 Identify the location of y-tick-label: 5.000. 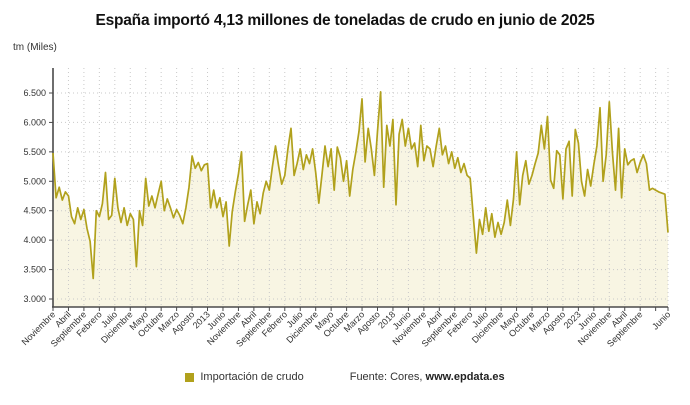
(34, 181).